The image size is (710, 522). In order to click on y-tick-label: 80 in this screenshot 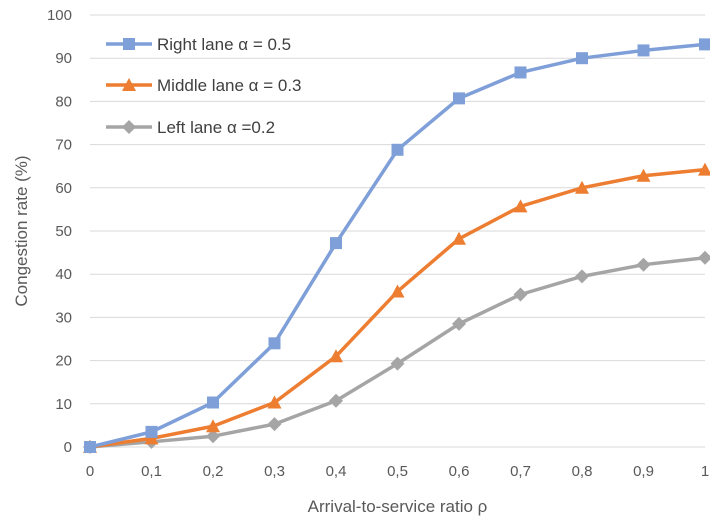, I will do `click(63, 101)`.